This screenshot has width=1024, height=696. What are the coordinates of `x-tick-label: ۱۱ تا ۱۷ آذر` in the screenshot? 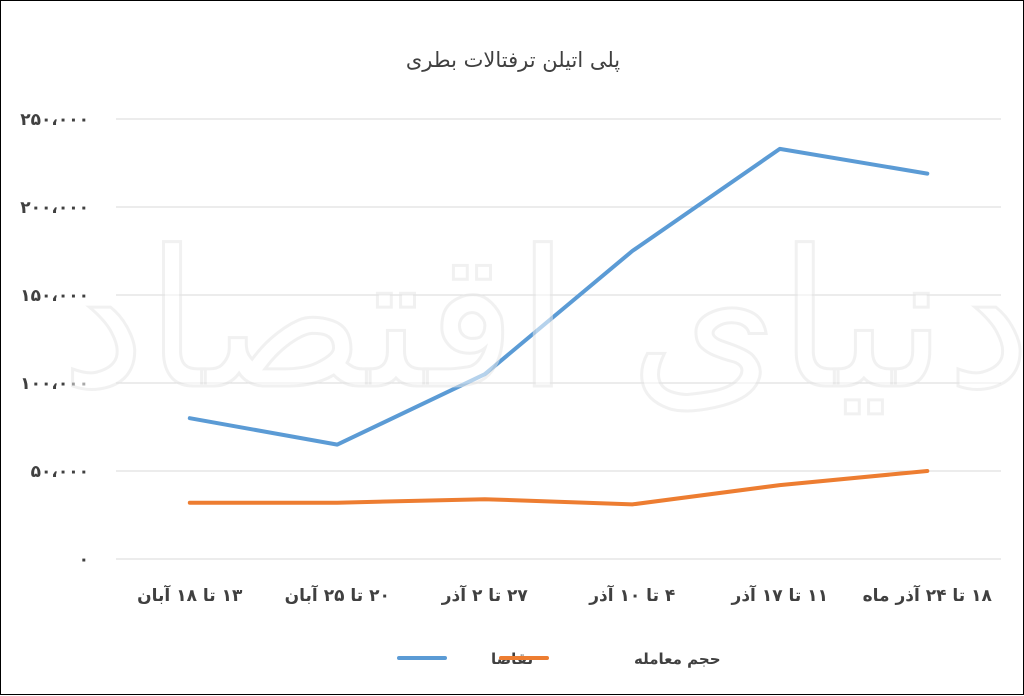 It's located at (779, 595).